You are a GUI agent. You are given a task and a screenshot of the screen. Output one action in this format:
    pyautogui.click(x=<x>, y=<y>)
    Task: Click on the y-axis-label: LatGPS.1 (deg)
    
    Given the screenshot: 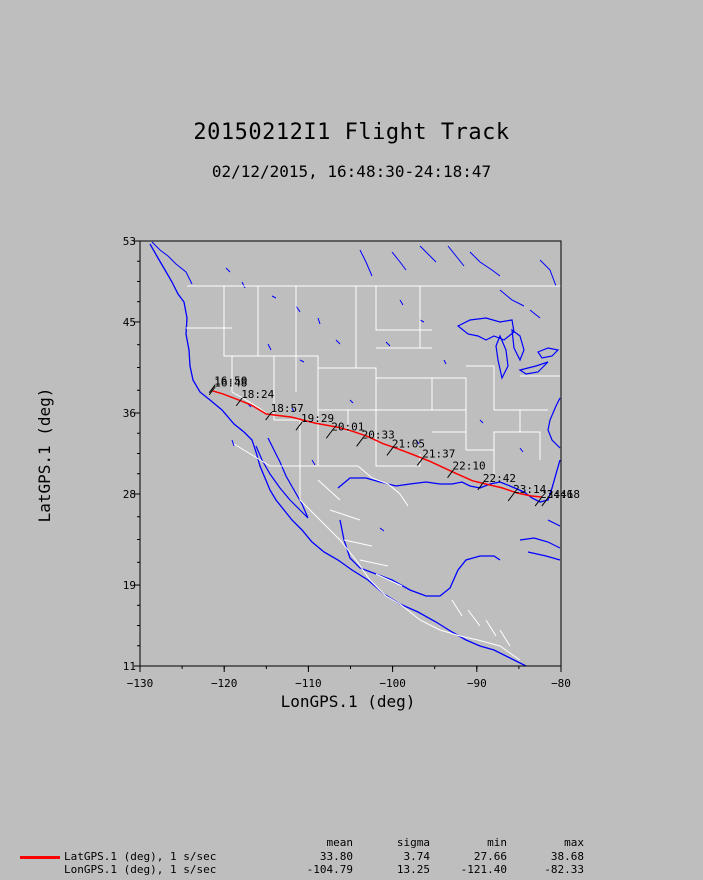 What is the action you would take?
    pyautogui.click(x=44, y=455)
    